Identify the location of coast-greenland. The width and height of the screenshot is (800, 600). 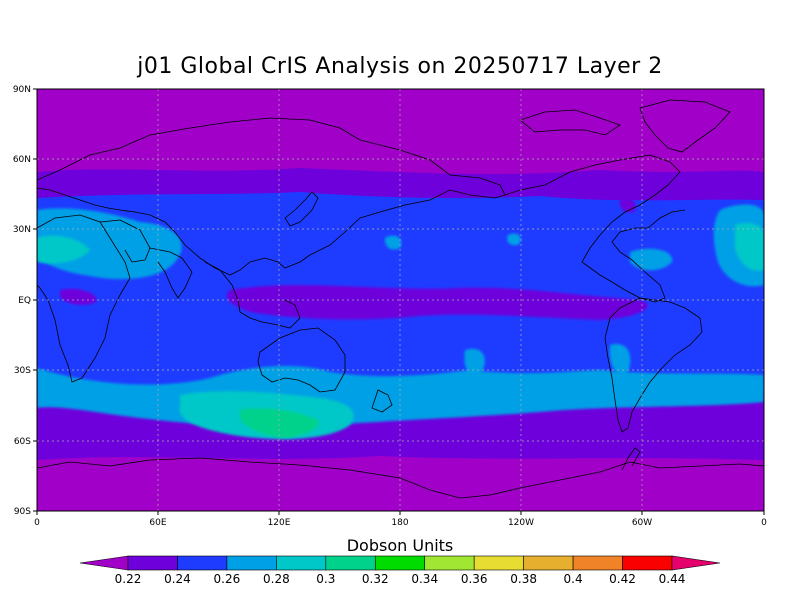
(685, 126).